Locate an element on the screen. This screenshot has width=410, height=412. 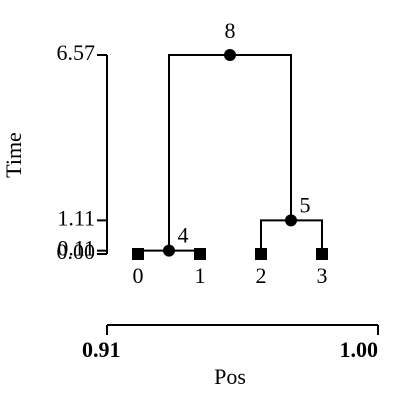
node-label: 1 is located at coordinates (200, 275).